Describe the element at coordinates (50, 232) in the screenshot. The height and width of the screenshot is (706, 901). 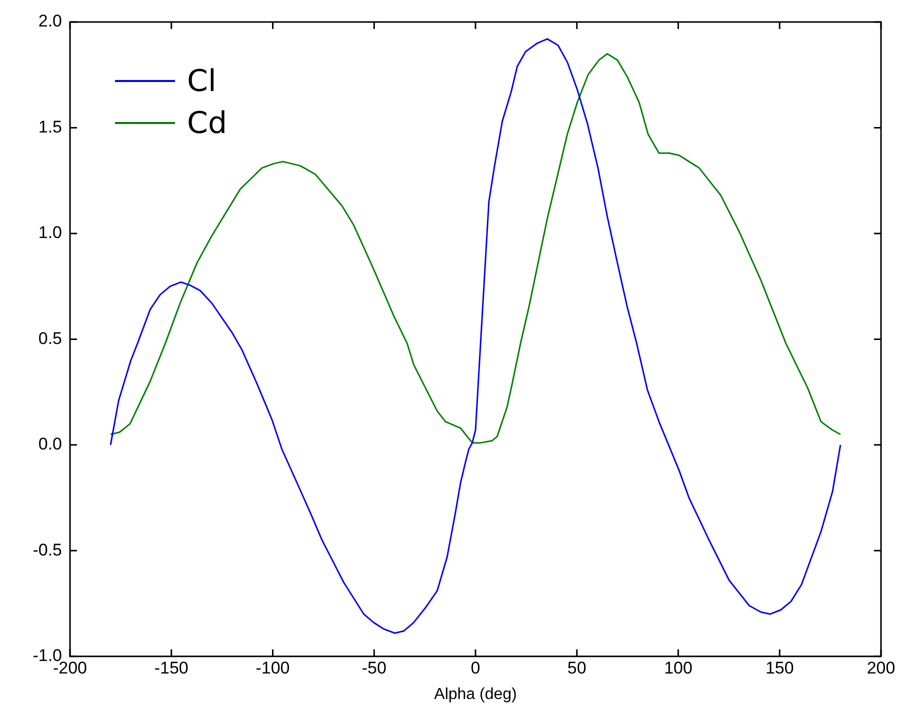
I see `y-tick-label: 1.0` at that location.